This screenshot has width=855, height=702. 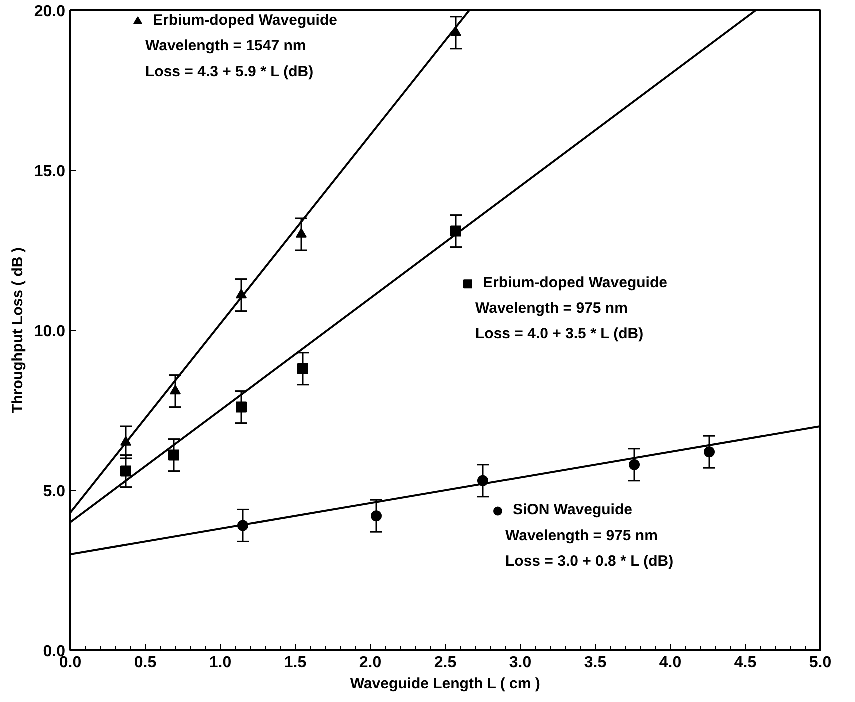 I want to click on x-axis-title: Waveguide Length L ( cm ), so click(x=445, y=684).